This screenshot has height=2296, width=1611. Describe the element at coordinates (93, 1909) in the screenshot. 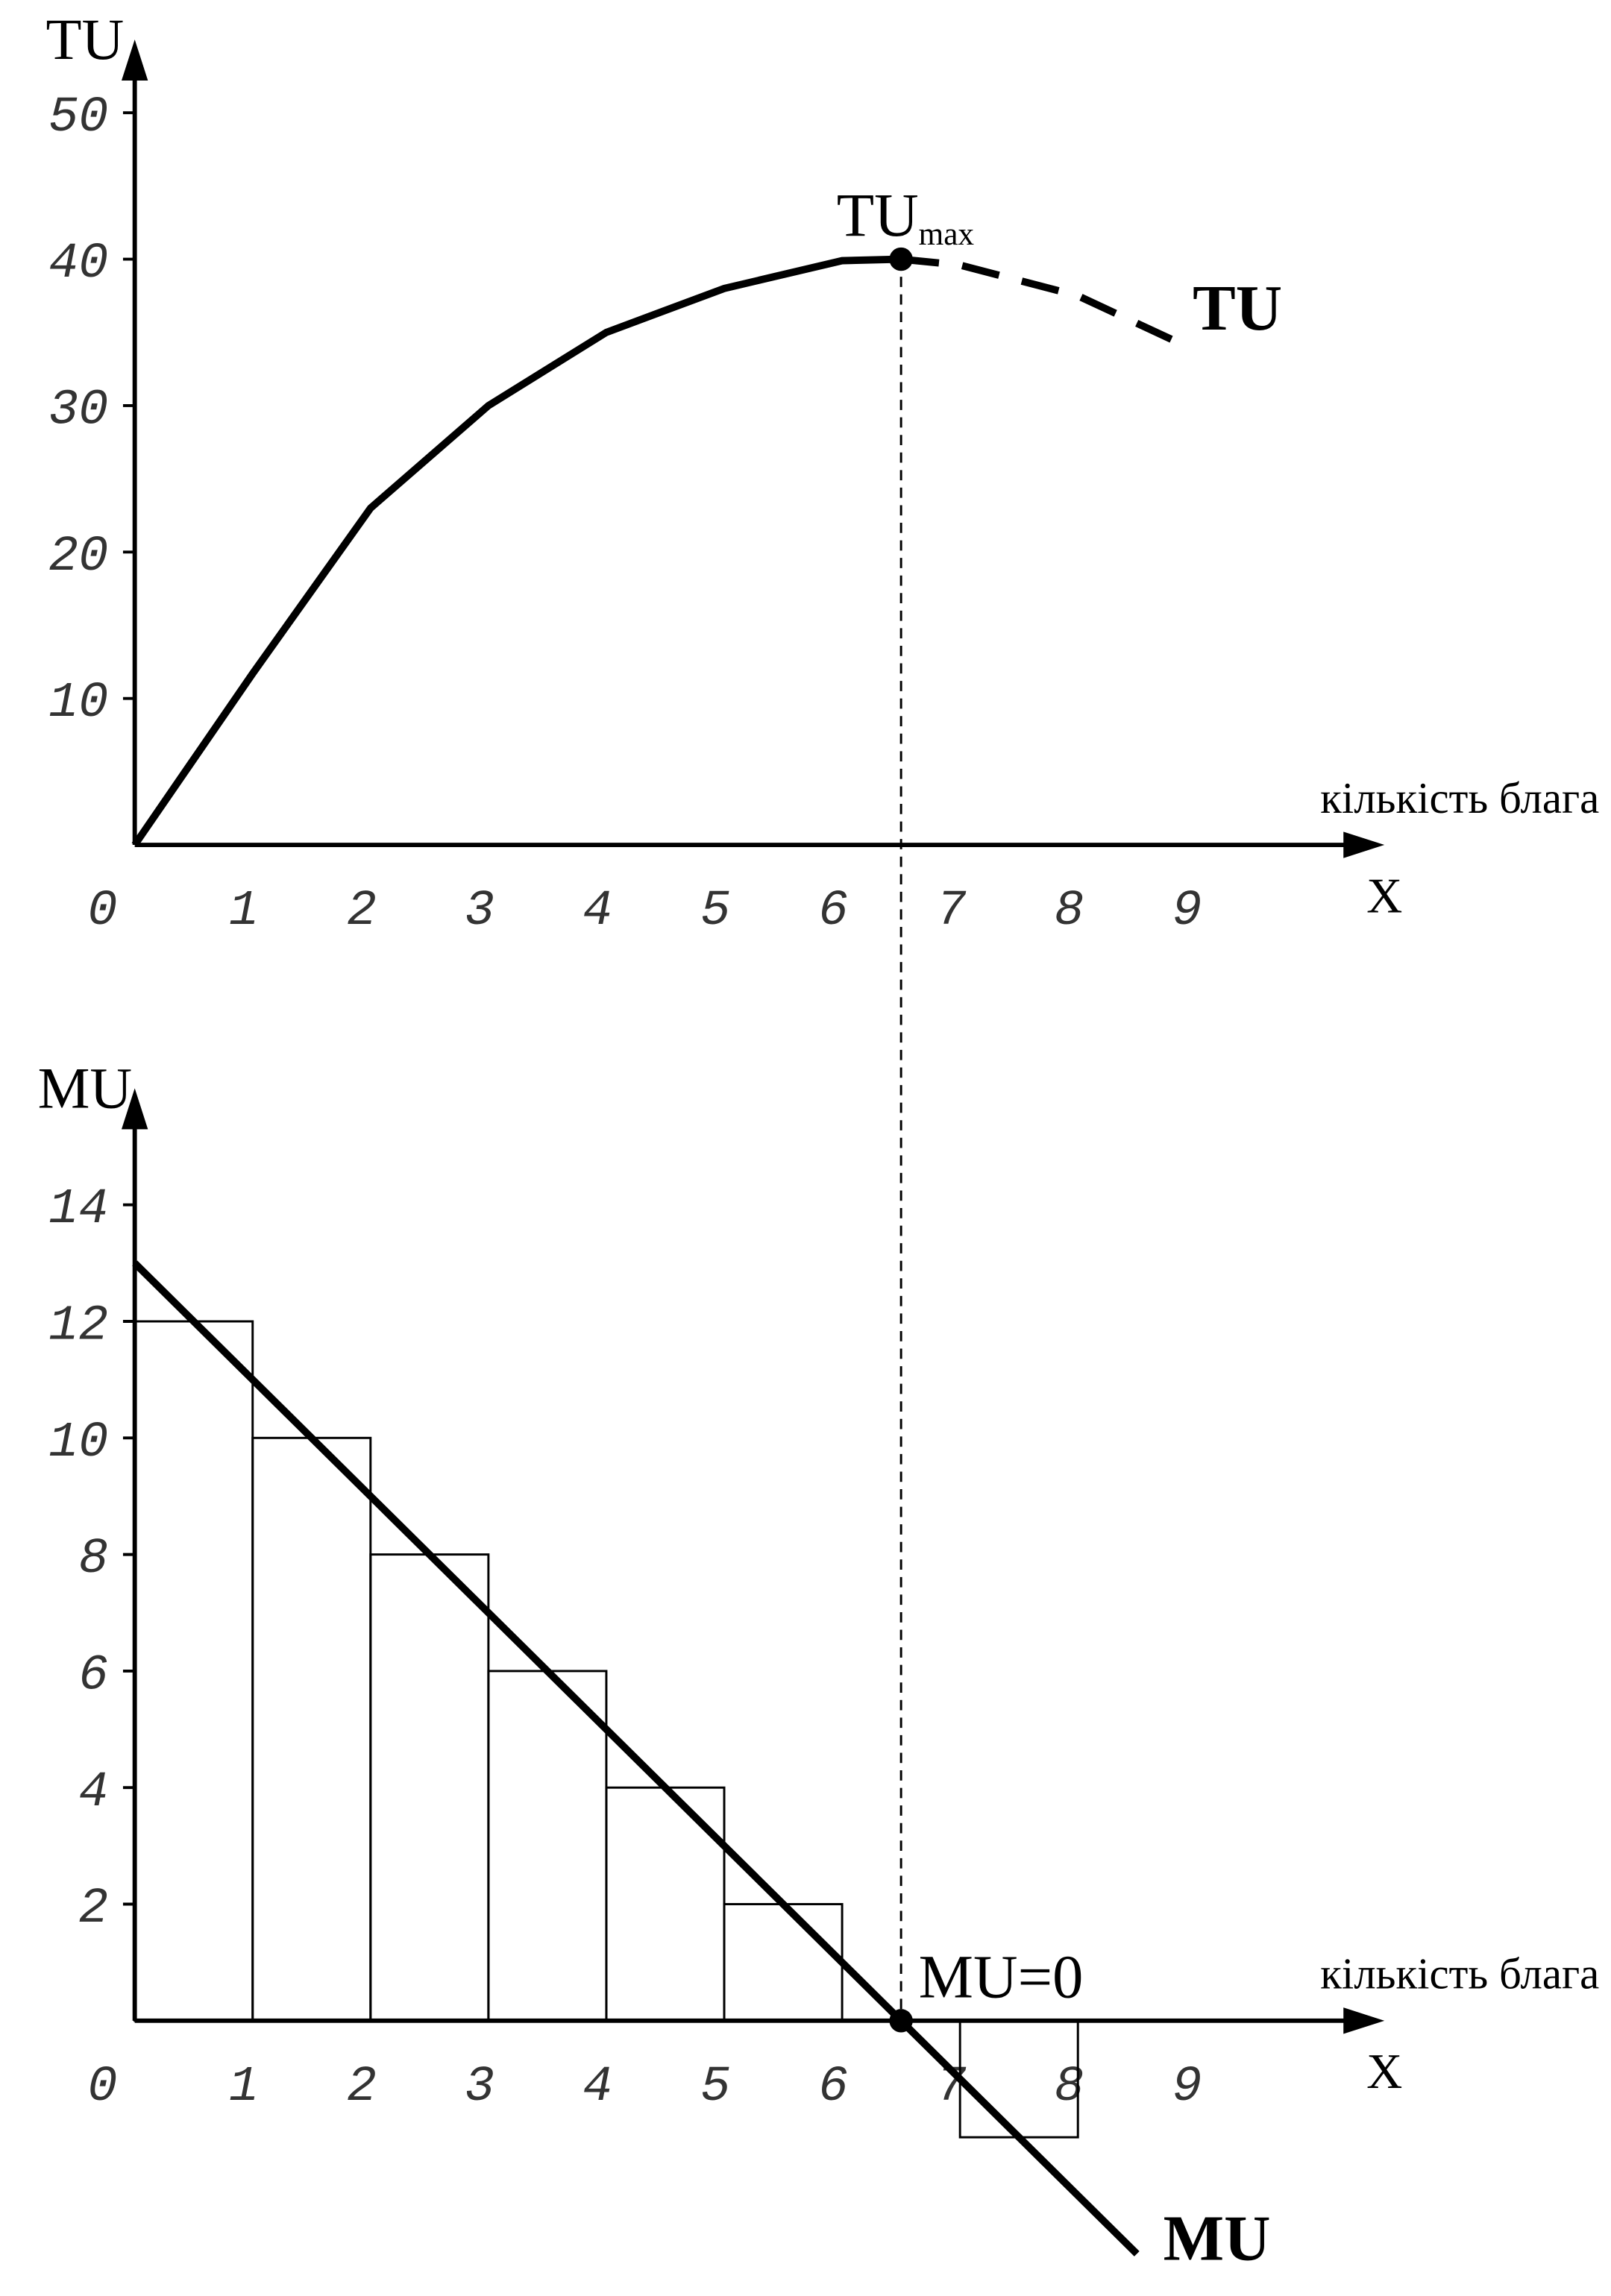

I see `y-tick-label: 2` at that location.